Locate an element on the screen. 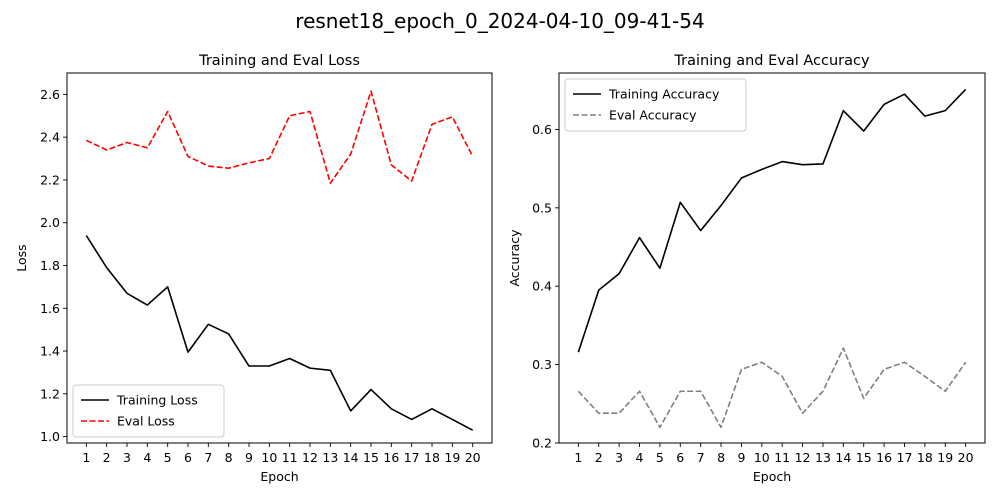 Image resolution: width=1000 pixels, height=500 pixels. loss-x-tick-label: 17 is located at coordinates (412, 457).